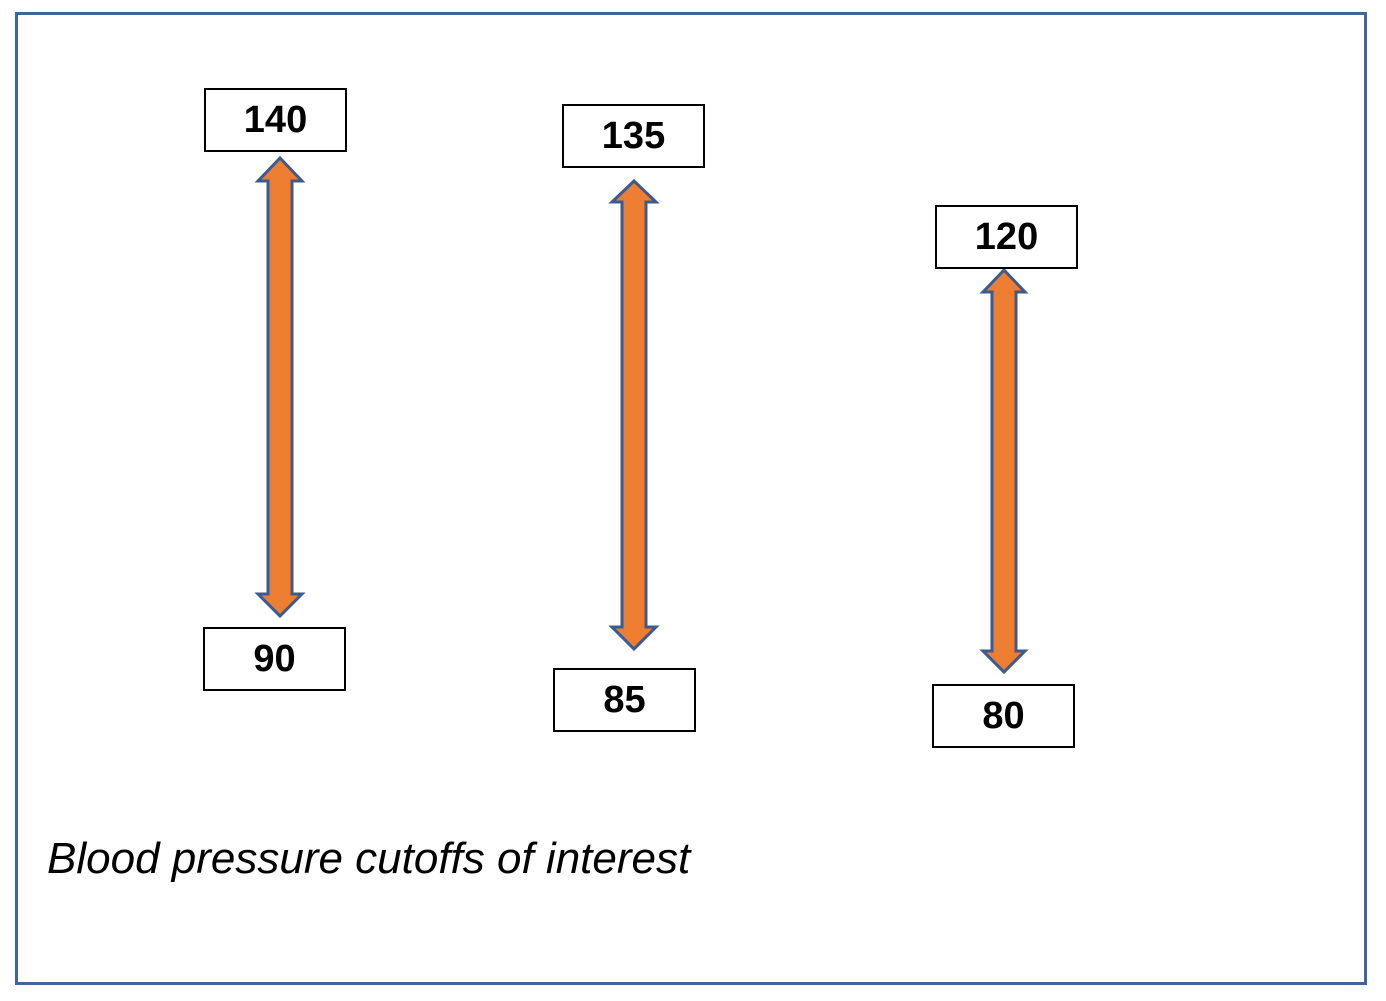 This screenshot has height=1001, width=1386. I want to click on cutoff-2-diastolic-value: 85, so click(624, 699).